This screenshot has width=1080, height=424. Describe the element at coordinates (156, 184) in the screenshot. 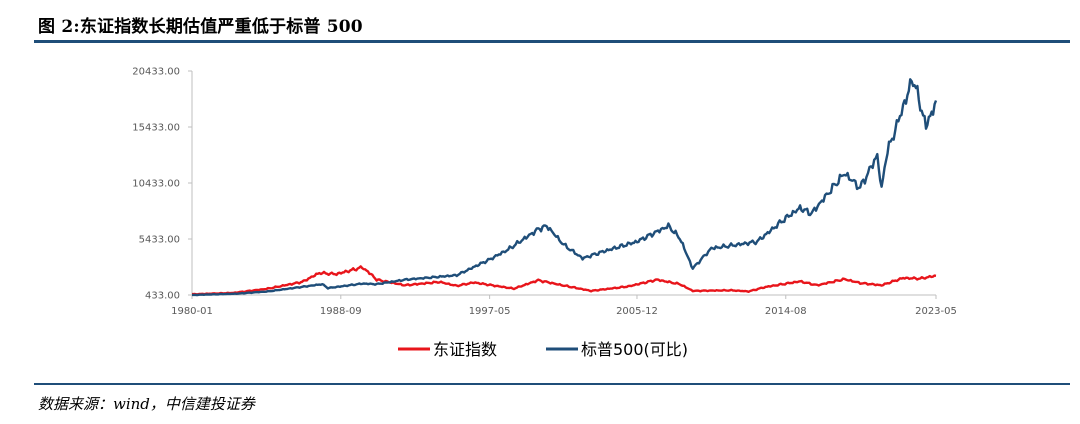

I see `y-tick-label: 10433.00` at that location.